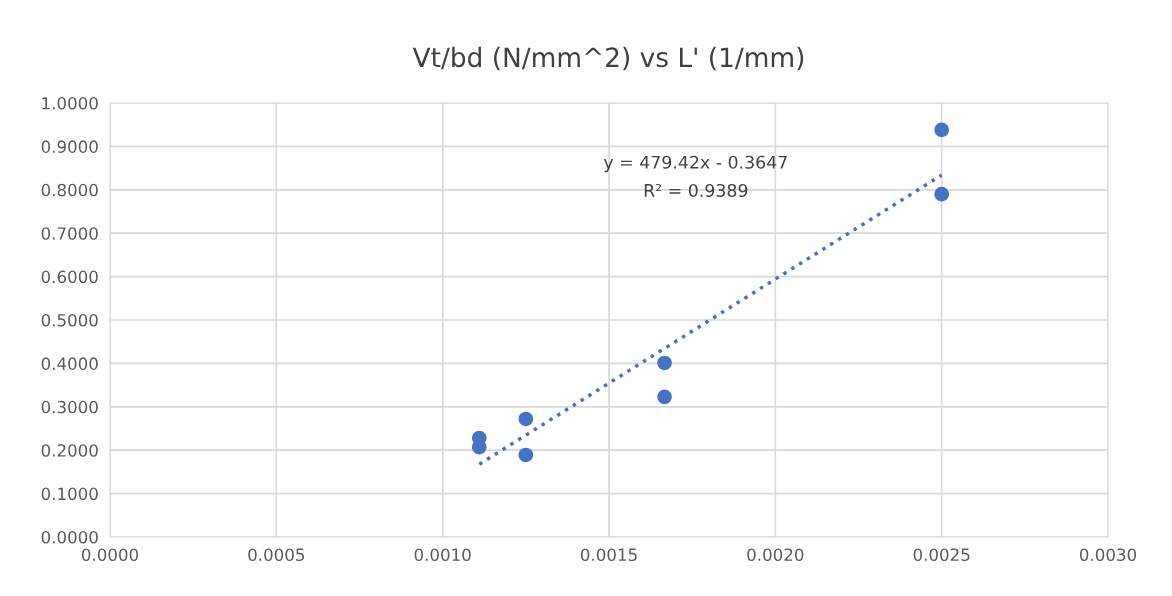 The height and width of the screenshot is (596, 1172). I want to click on x-tick-label: 0.0000, so click(110, 555).